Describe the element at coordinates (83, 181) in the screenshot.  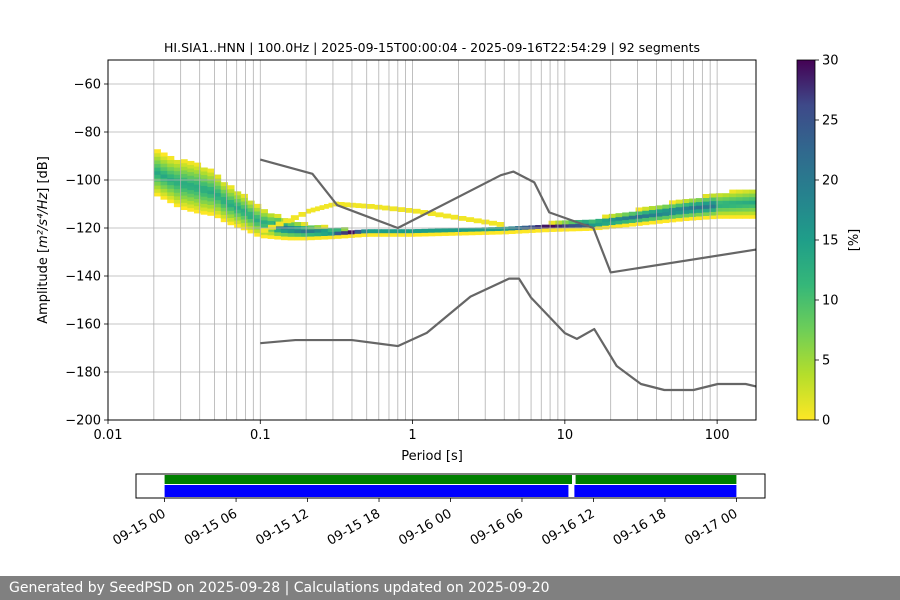
I see `y-tick-label: −100` at that location.